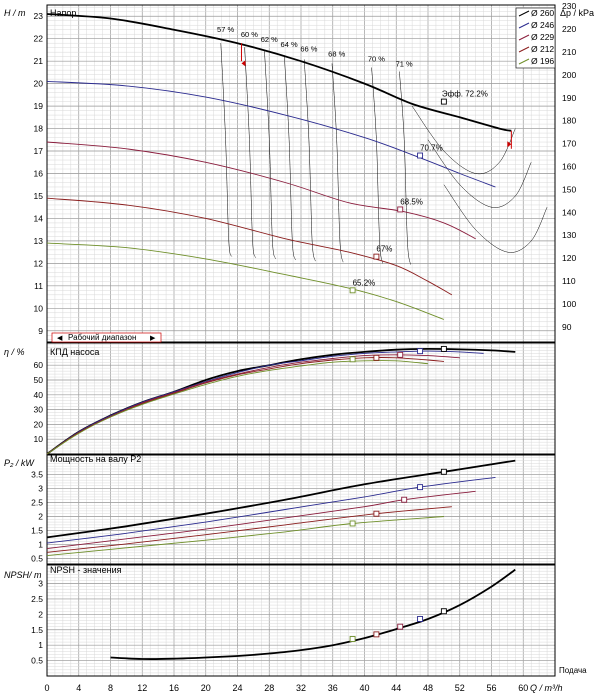  Describe the element at coordinates (39, 16) in the screenshot. I see `head-y-tick-label: 23` at that location.